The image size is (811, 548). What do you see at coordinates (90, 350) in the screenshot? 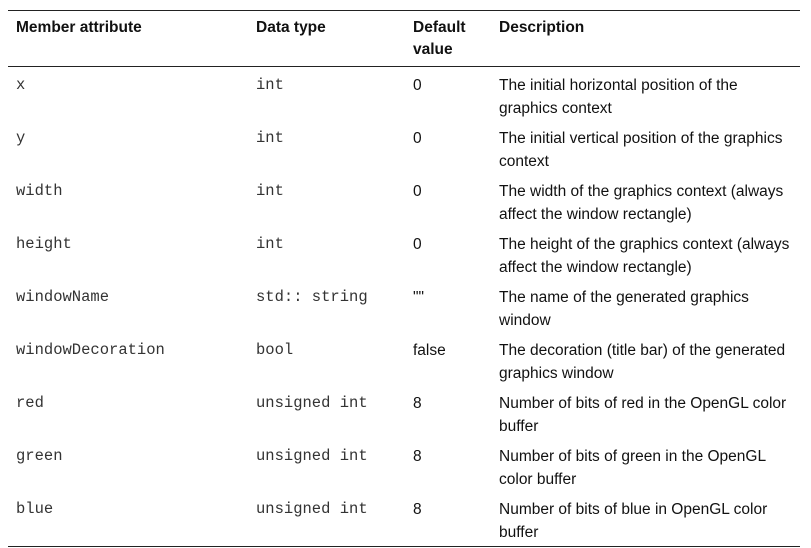
I see `attribute-cell: windowDecoration` at bounding box center [90, 350].